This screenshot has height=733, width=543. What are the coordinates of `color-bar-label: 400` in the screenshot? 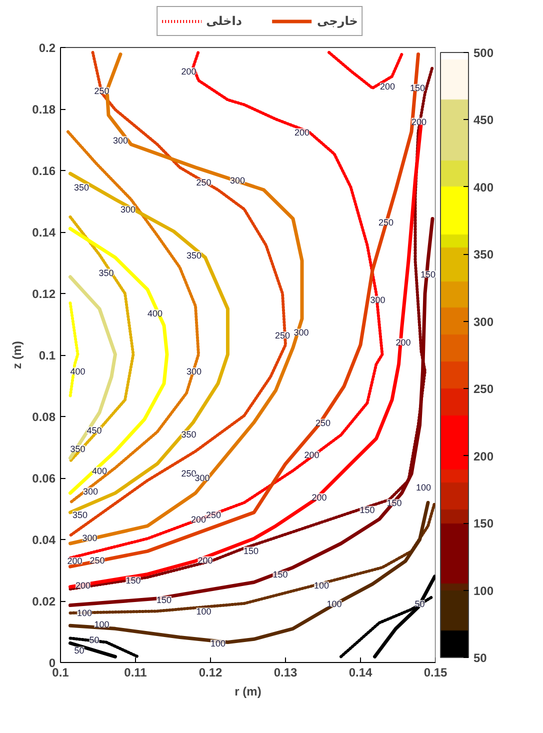 It's located at (484, 187).